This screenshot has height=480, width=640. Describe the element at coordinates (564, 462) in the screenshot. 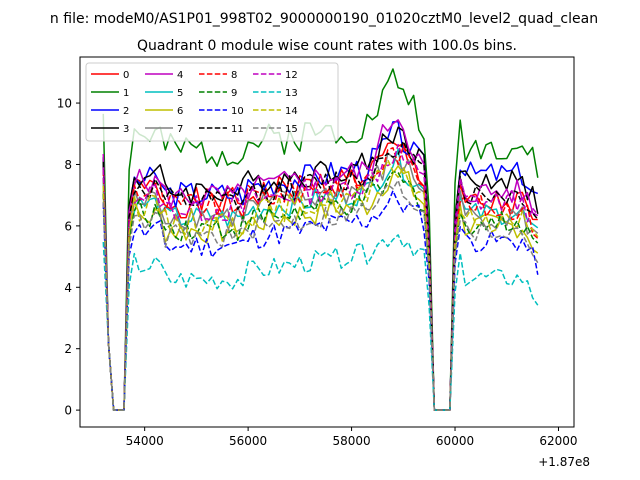

I see `x-offset-label: +1.87e8` at that location.